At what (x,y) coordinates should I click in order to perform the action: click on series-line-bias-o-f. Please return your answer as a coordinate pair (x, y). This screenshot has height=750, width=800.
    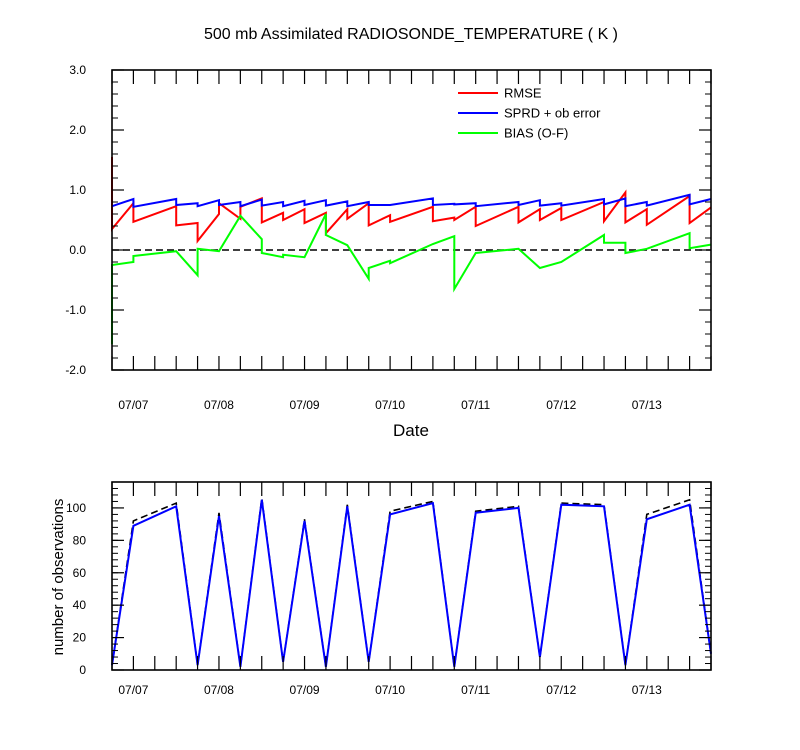
    Looking at the image, I should click on (411, 279).